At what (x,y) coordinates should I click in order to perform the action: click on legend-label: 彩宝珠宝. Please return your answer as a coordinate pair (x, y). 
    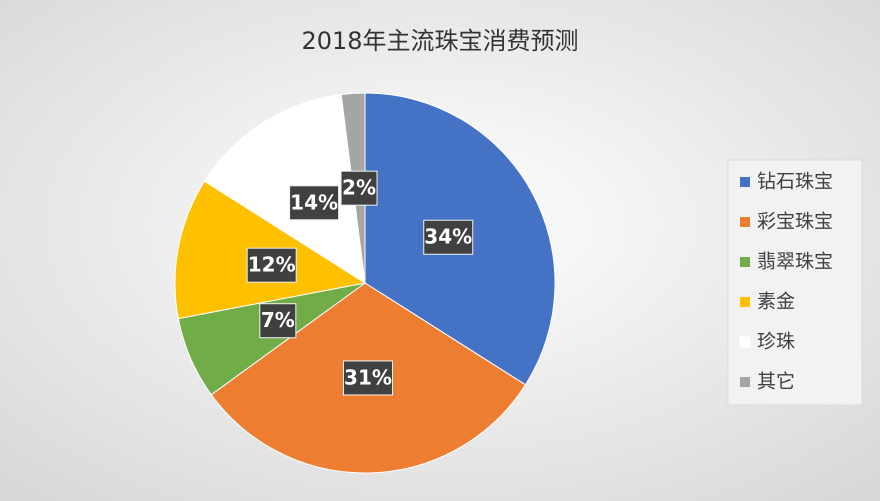
    Looking at the image, I should click on (795, 222).